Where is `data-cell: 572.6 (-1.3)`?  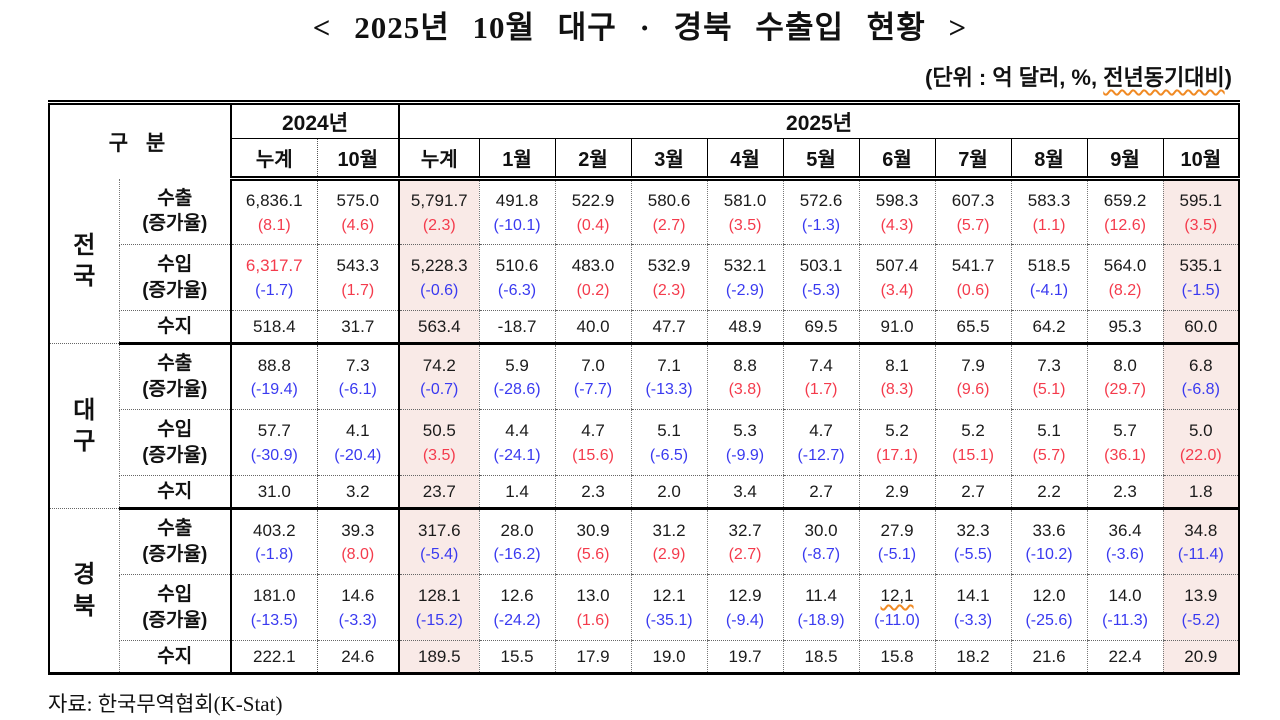
data-cell: 572.6 (-1.3) is located at coordinates (821, 211).